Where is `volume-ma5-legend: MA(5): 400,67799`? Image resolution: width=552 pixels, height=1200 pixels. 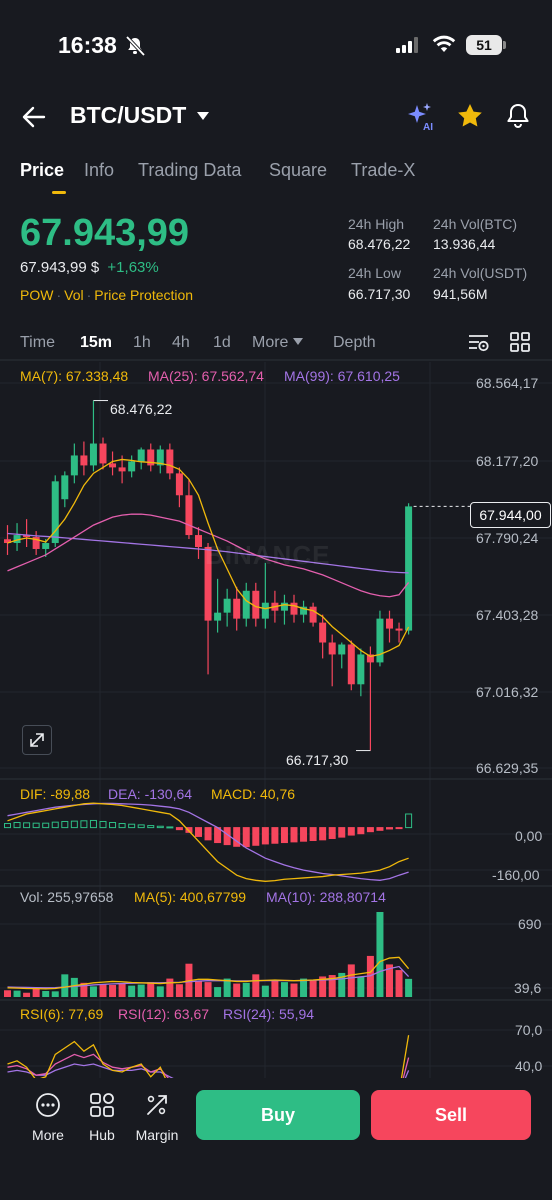 volume-ma5-legend: MA(5): 400,67799 is located at coordinates (190, 897).